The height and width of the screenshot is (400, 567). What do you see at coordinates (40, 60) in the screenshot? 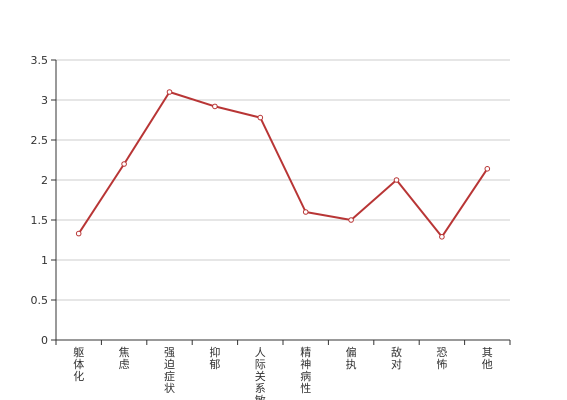
I see `y-tick-label: 3.5` at bounding box center [40, 60].